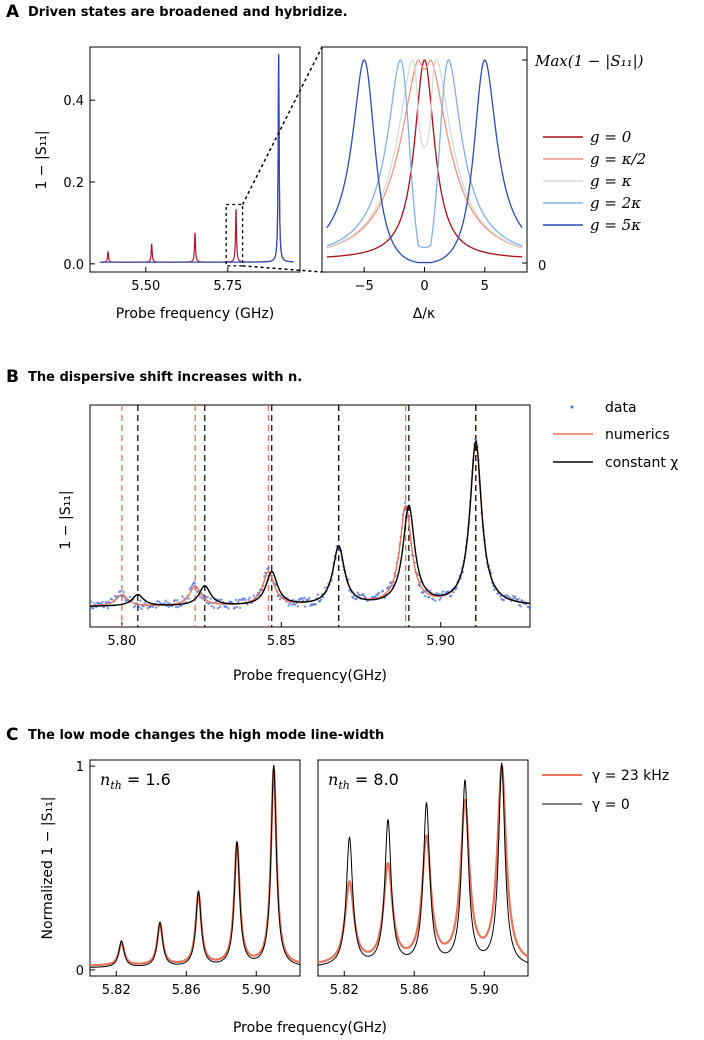 Image resolution: width=704 pixels, height=1040 pixels. Describe the element at coordinates (310, 1028) in the screenshot. I see `panel-c-xlabel: Probe frequency(GHz)` at that location.